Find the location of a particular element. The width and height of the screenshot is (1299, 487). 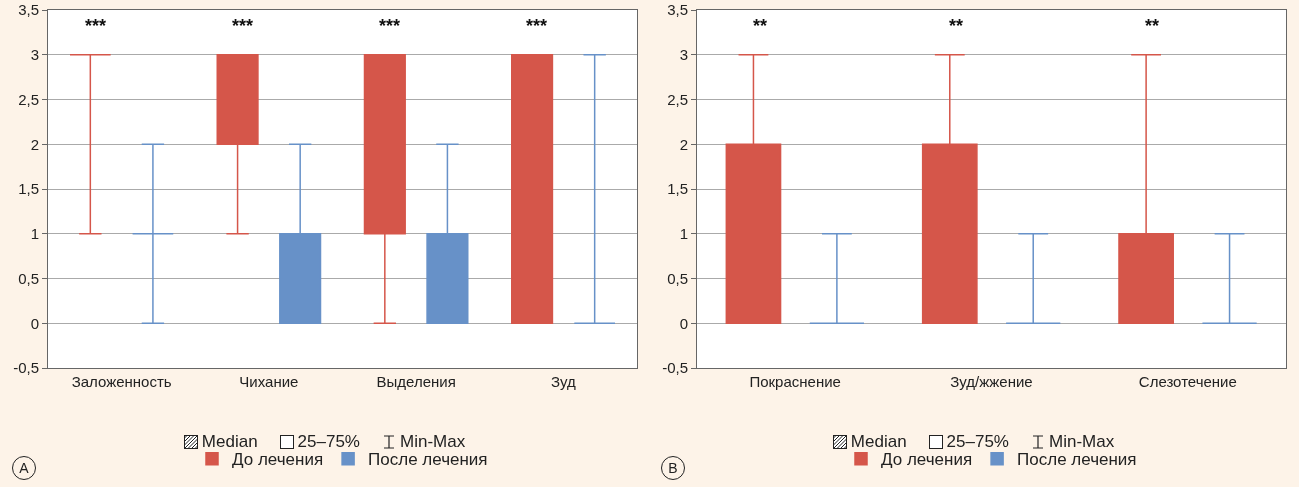

x-tick-label: Зуд/жжение is located at coordinates (991, 381).